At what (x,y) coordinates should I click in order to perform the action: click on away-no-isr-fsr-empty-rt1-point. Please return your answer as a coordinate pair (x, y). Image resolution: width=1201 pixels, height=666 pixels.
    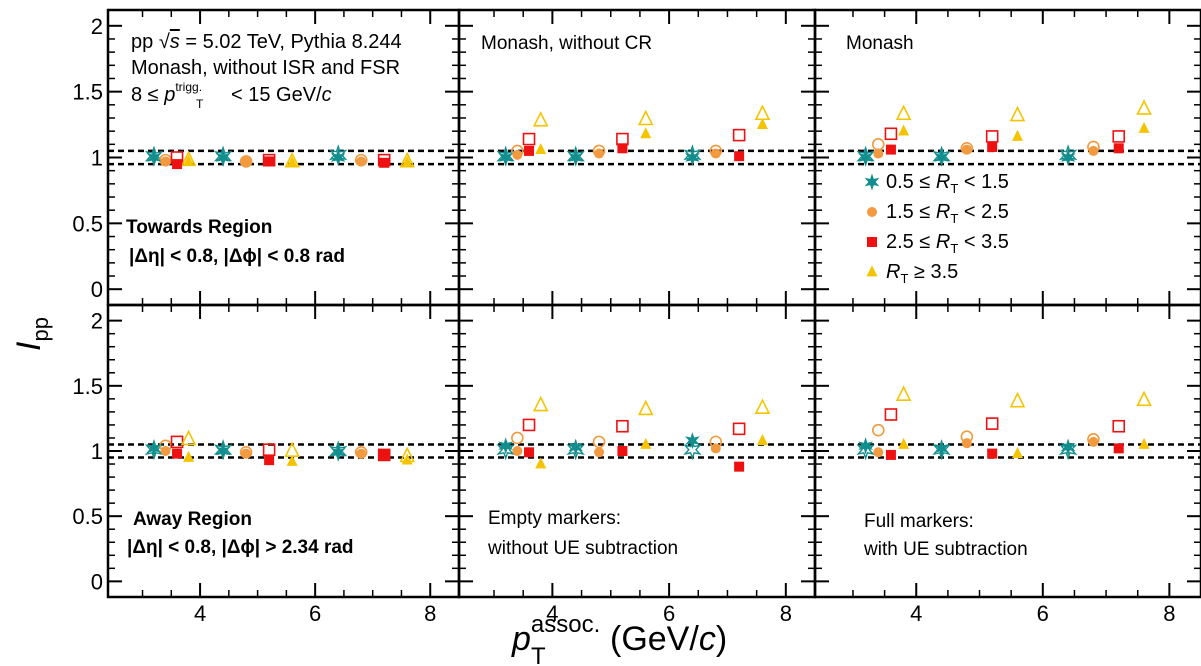
    Looking at the image, I should click on (154, 449).